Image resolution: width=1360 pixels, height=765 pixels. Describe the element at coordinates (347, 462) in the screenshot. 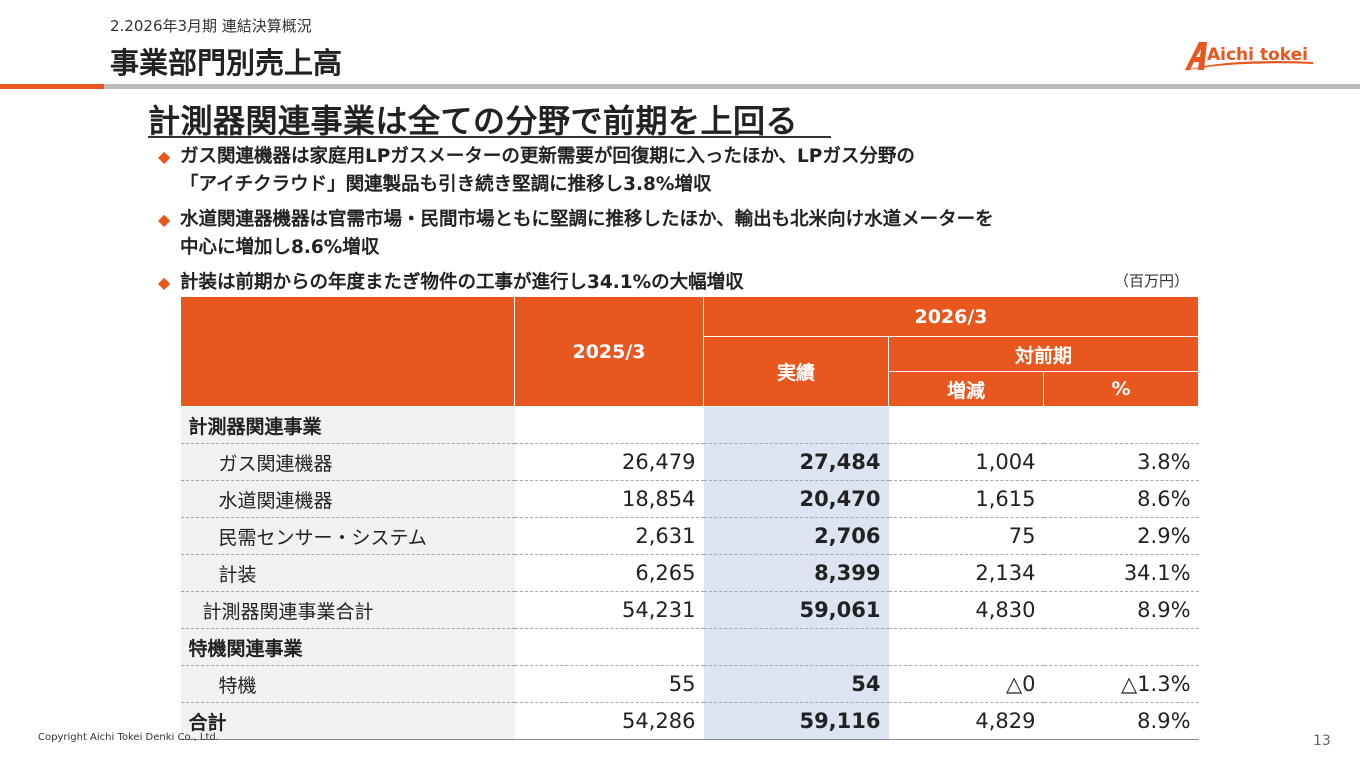

I see `row-label: ガス関連機器` at that location.